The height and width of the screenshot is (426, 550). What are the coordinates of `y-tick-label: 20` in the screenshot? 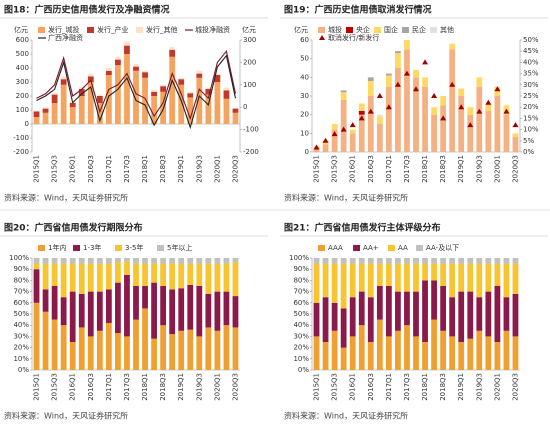 It's located at (304, 115).